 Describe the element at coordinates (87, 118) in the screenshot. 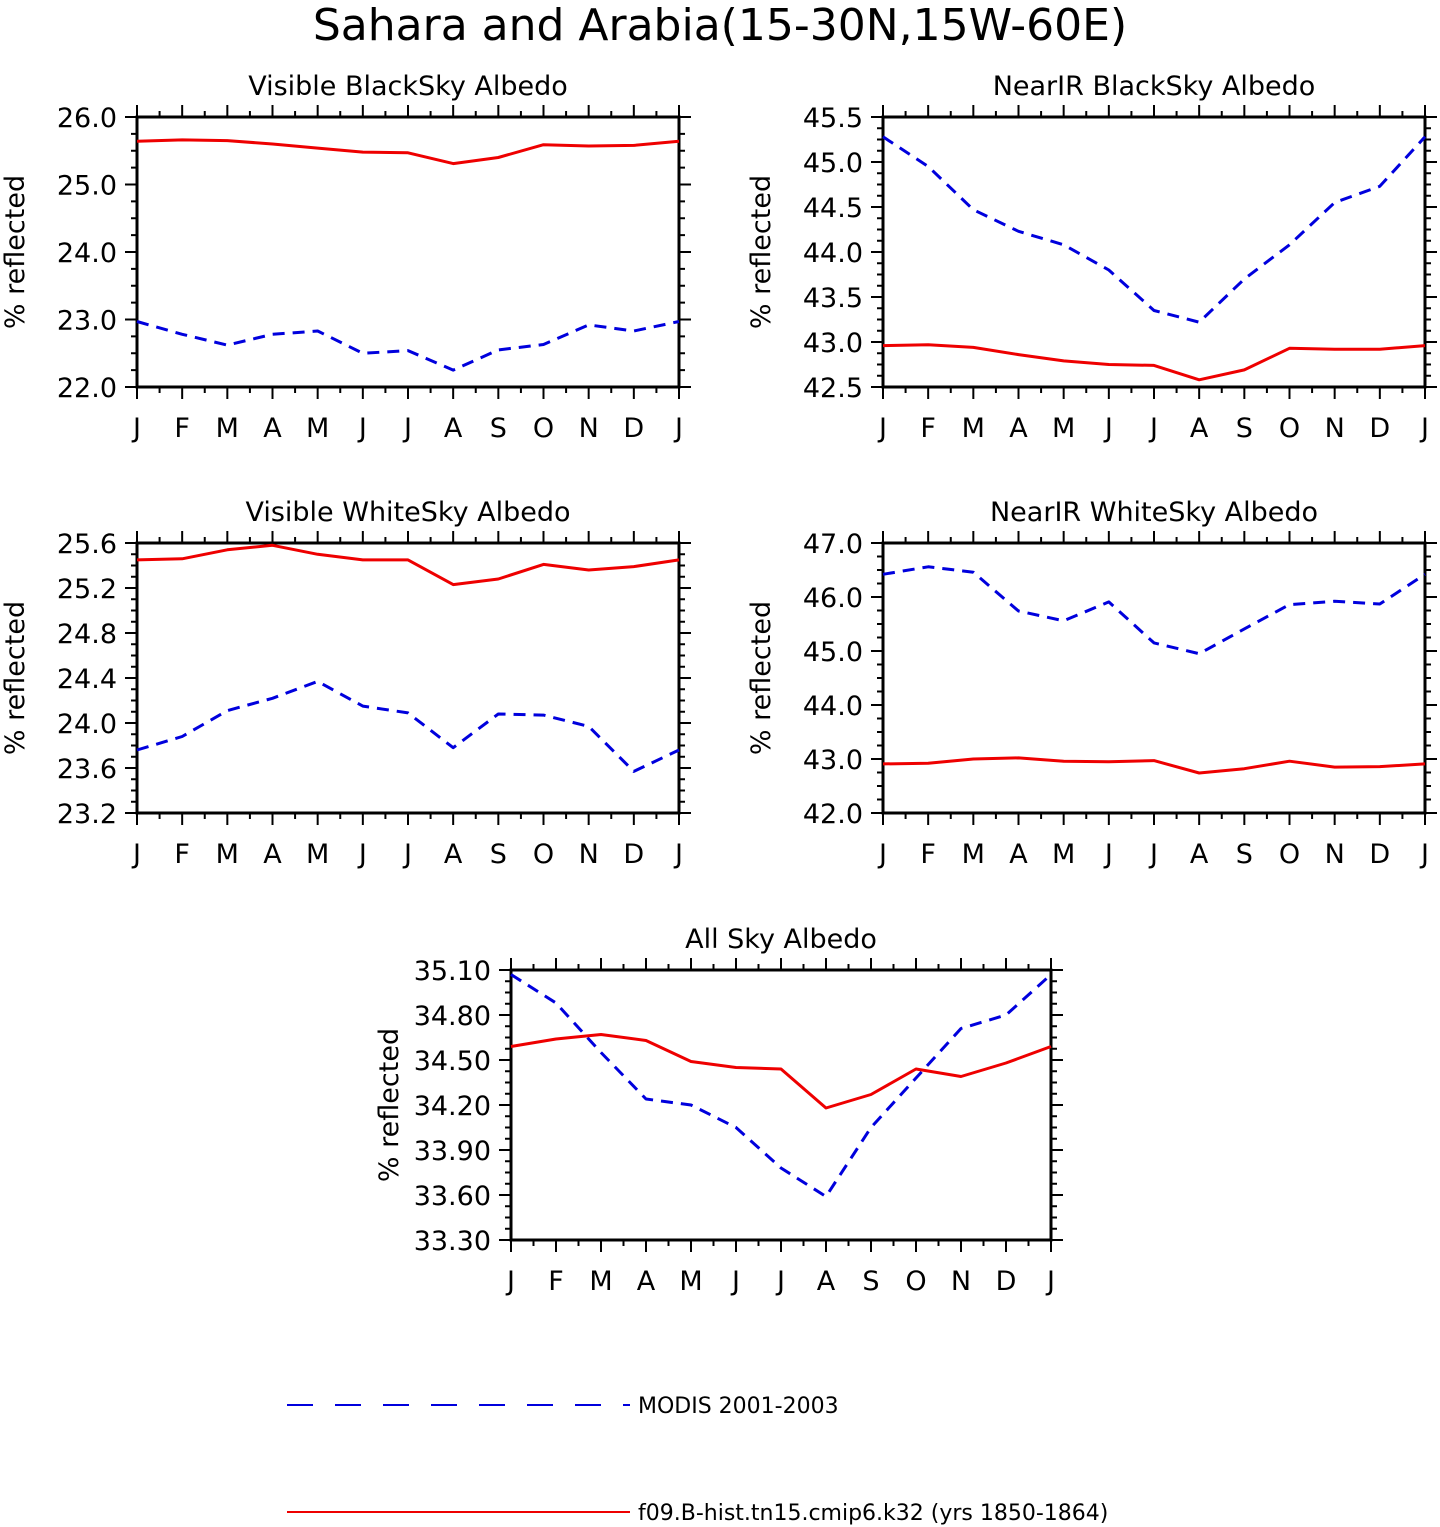

I see `y-tick-label: 26.0` at that location.